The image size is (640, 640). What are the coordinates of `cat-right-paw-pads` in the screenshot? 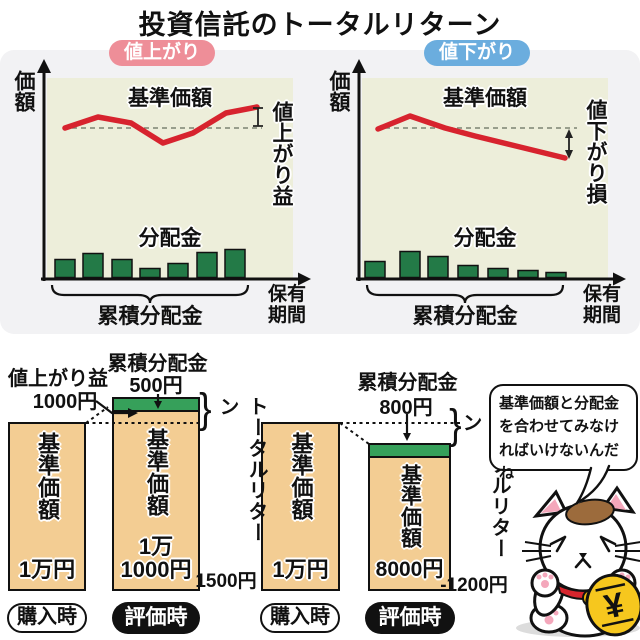 It's located at (622, 580).